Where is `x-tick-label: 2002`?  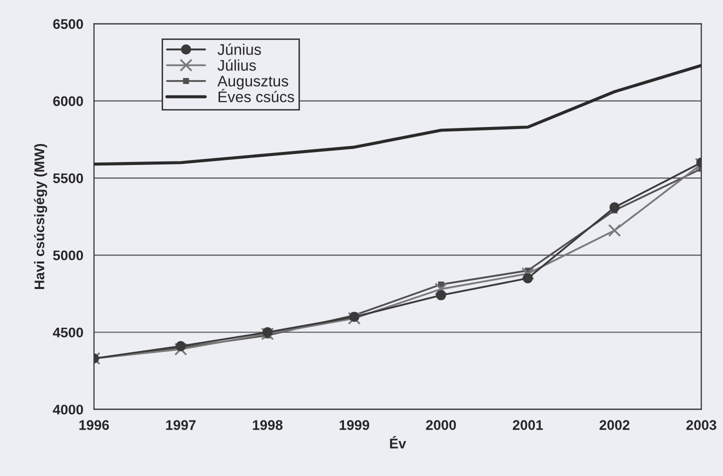
x-tick-label: 2002 is located at coordinates (615, 425).